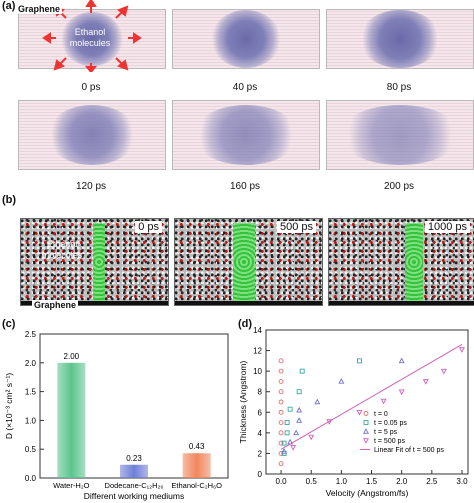 The width and height of the screenshot is (474, 503). I want to click on graphene-label: Graphene, so click(39, 9).